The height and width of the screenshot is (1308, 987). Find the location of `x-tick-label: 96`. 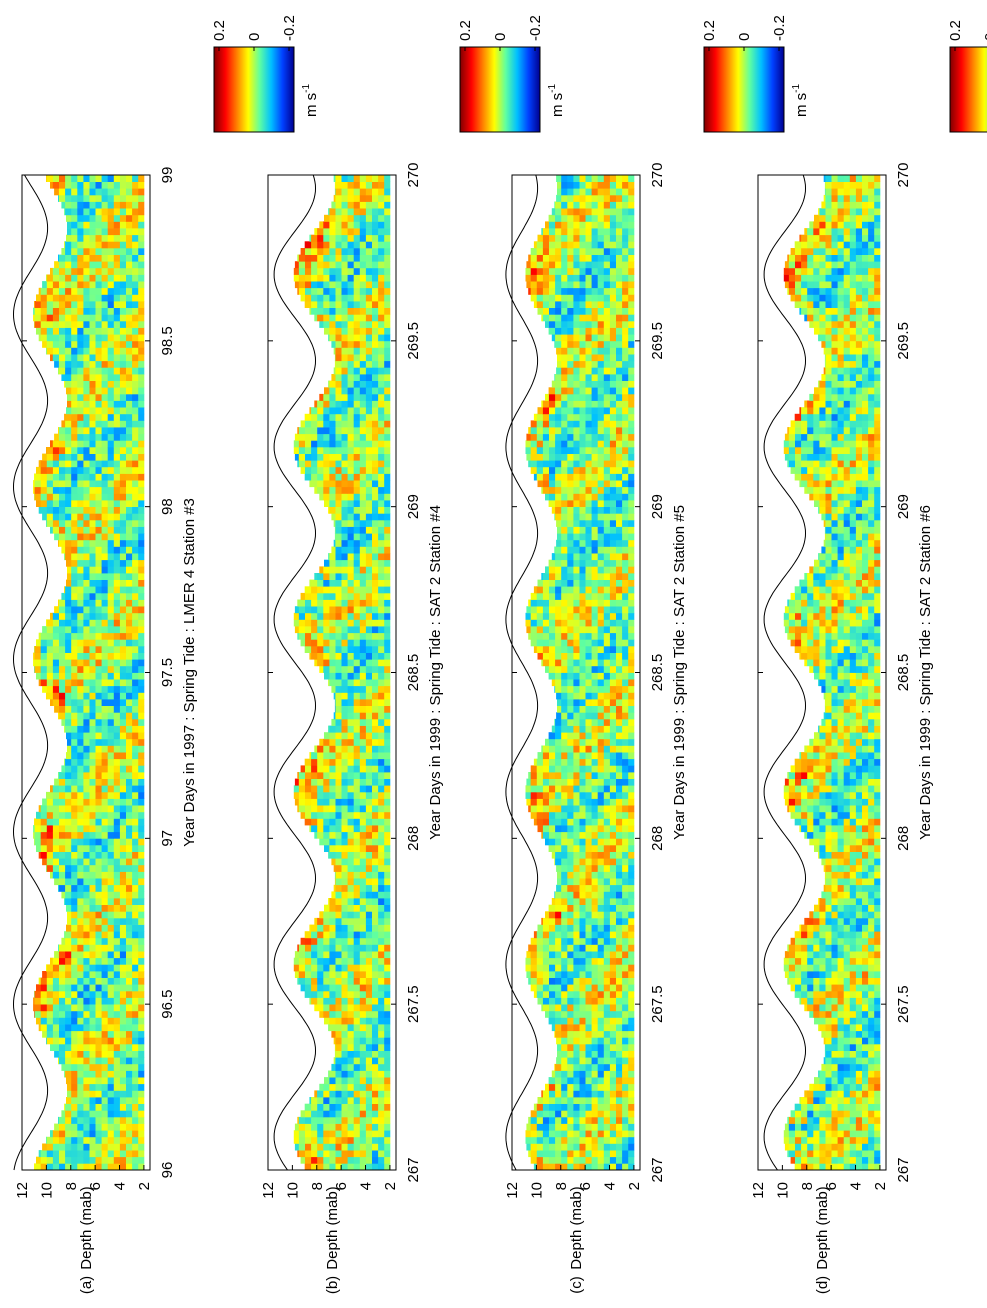

x-tick-label: 96 is located at coordinates (167, 1170).